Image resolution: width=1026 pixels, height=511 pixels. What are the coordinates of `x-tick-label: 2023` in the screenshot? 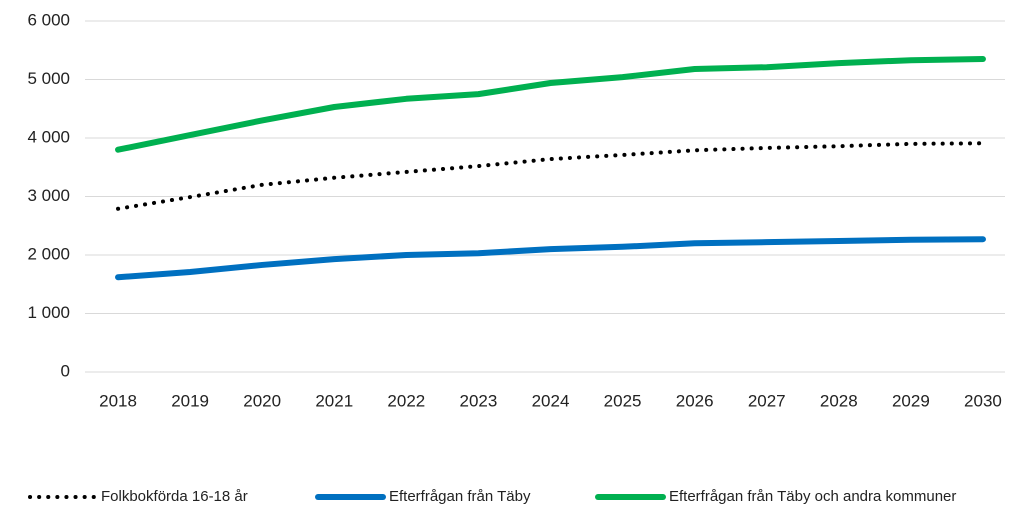 It's located at (479, 400).